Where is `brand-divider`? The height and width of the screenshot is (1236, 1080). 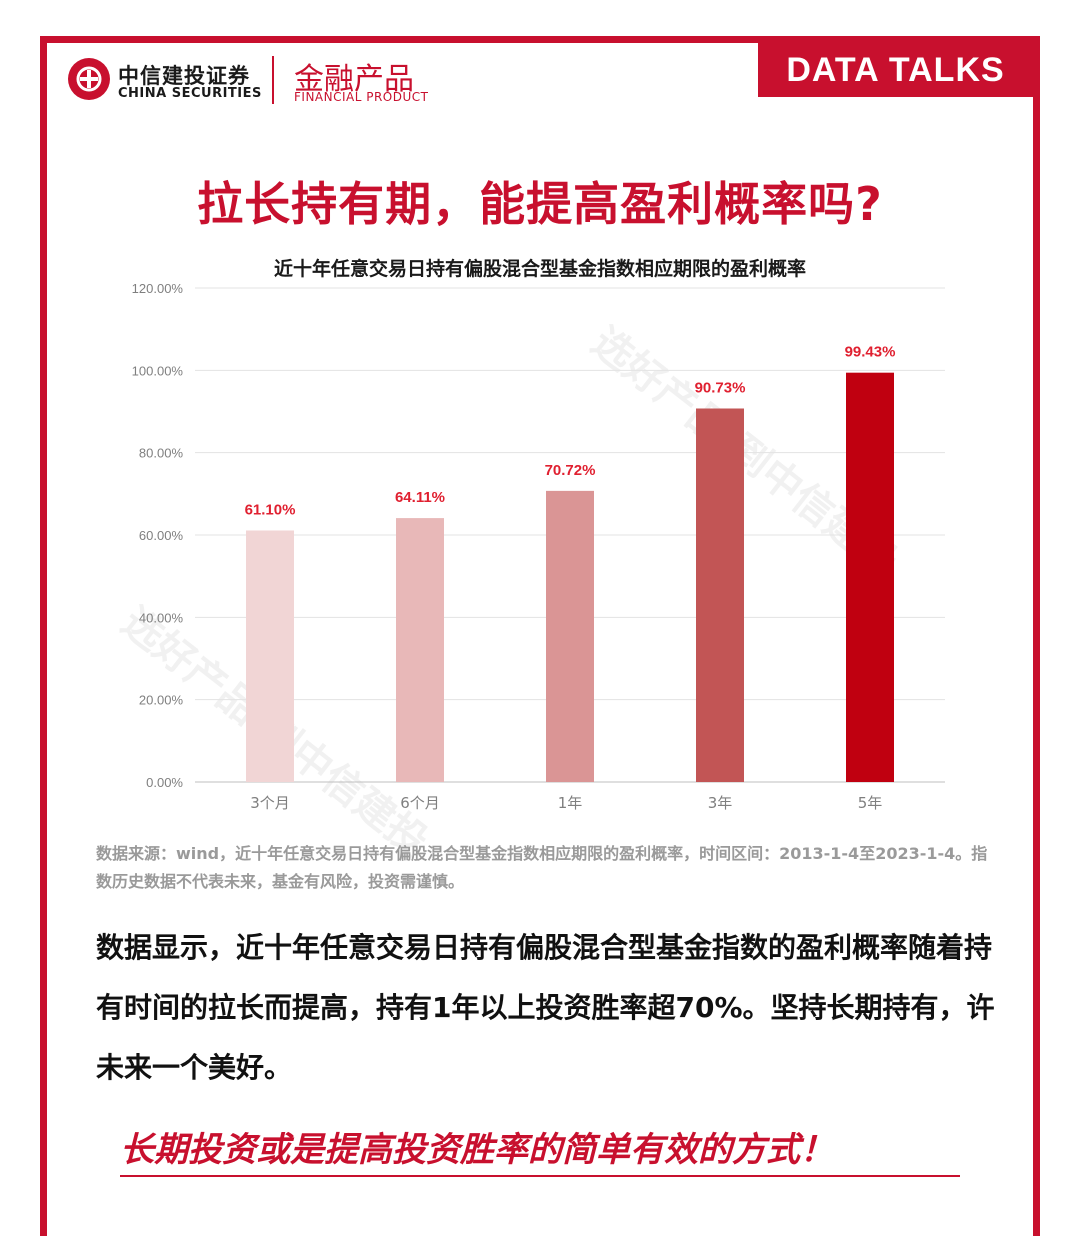
brand-divider is located at coordinates (273, 80).